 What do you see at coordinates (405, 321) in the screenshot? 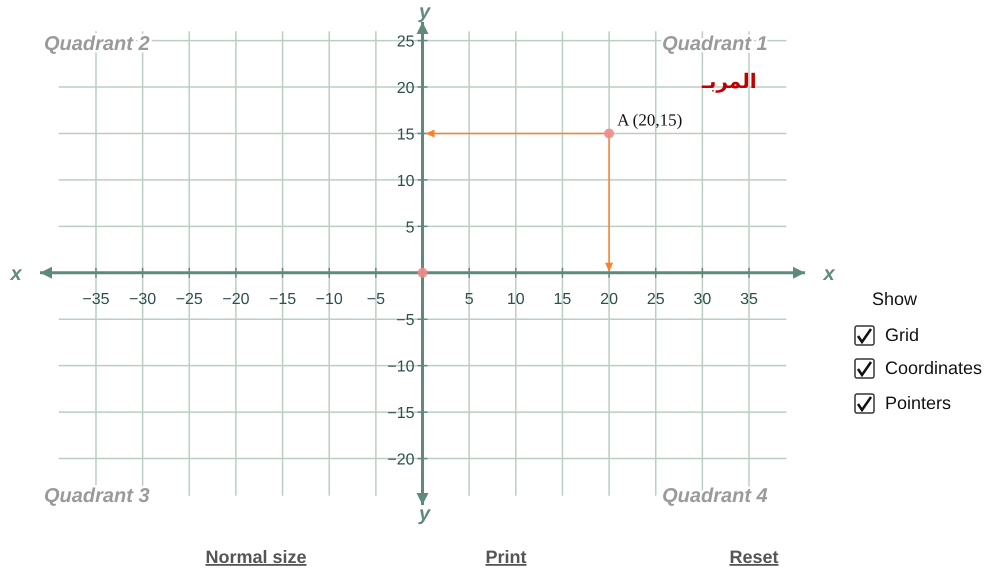
I see `y-tick-label: −5` at bounding box center [405, 321].